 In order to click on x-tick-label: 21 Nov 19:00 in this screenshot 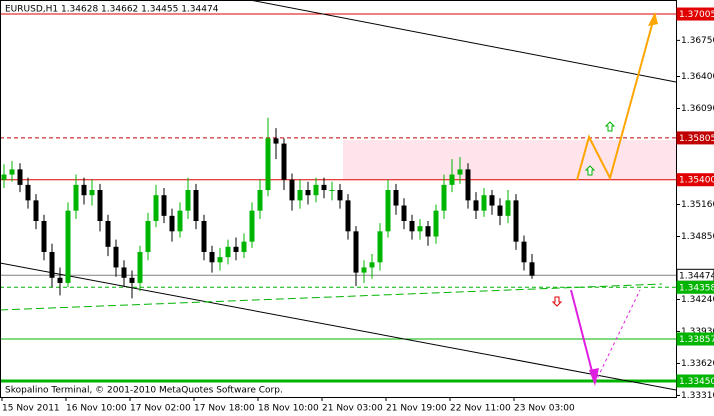, I will do `click(416, 409)`.